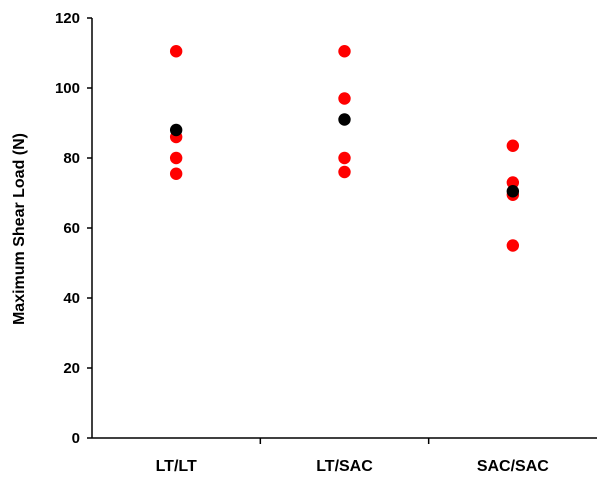 The height and width of the screenshot is (480, 597). What do you see at coordinates (71, 368) in the screenshot?
I see `y-tick-label: 20` at bounding box center [71, 368].